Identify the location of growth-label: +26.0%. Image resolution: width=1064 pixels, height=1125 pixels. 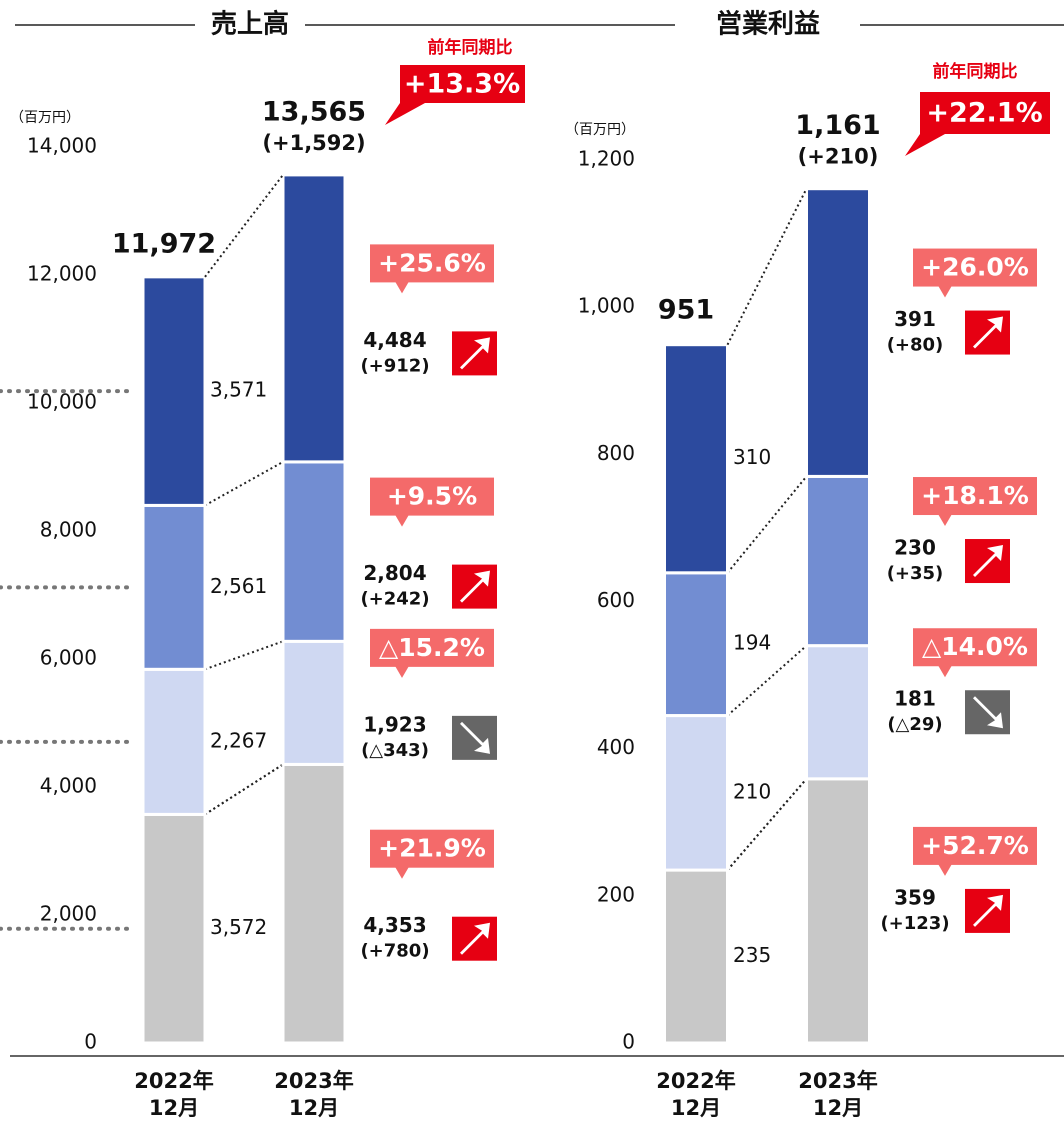
(975, 267).